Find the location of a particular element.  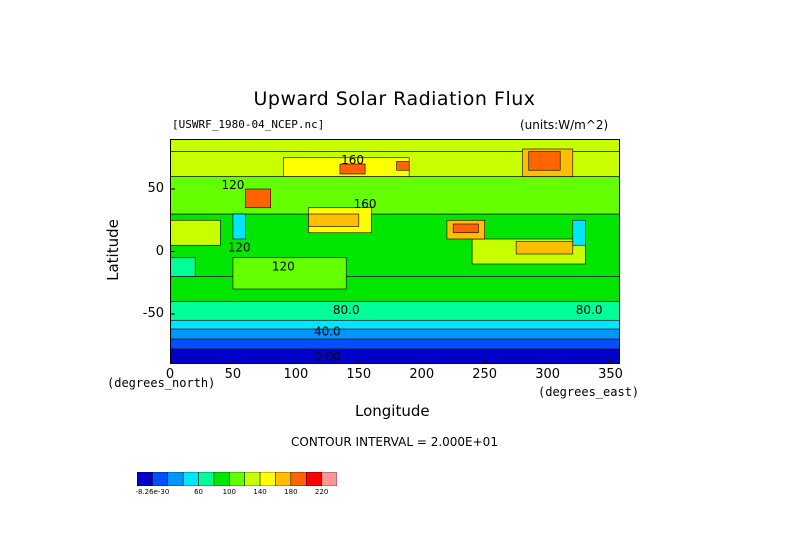

x-tick-label-7: 350 is located at coordinates (610, 374).